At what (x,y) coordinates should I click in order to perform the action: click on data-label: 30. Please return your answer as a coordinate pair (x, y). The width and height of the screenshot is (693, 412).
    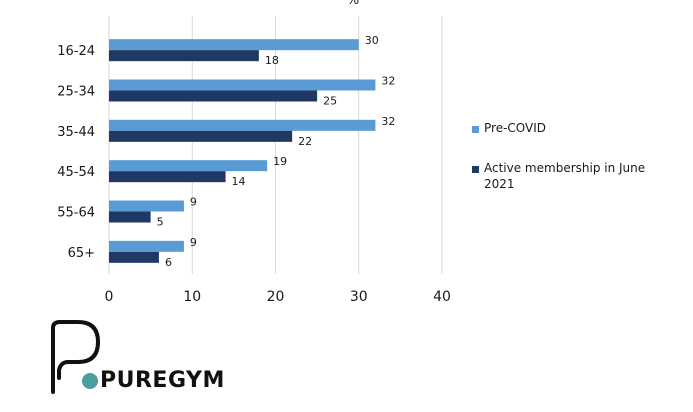
    Looking at the image, I should click on (372, 40).